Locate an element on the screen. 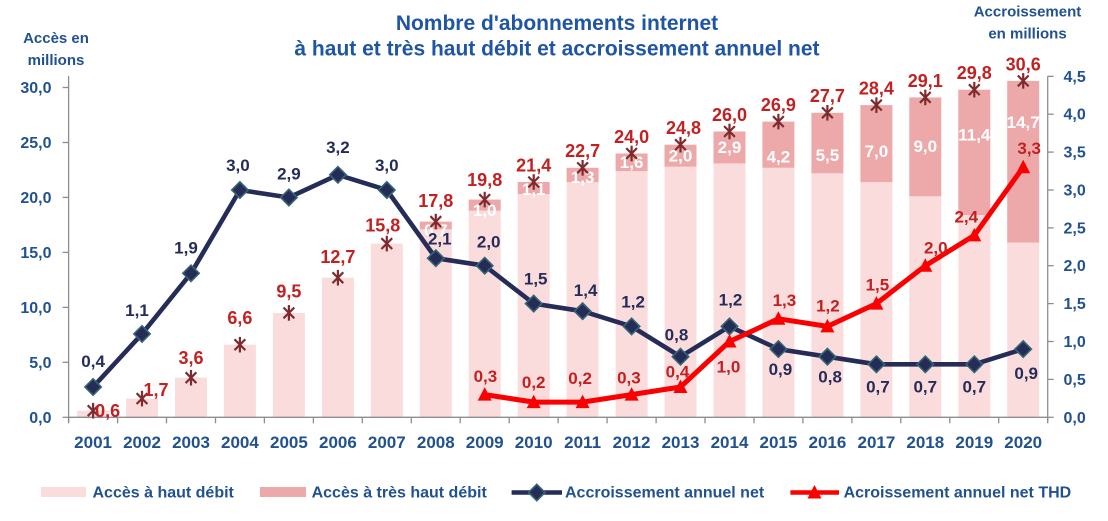  svg-text: Accès à haut débit is located at coordinates (164, 493).